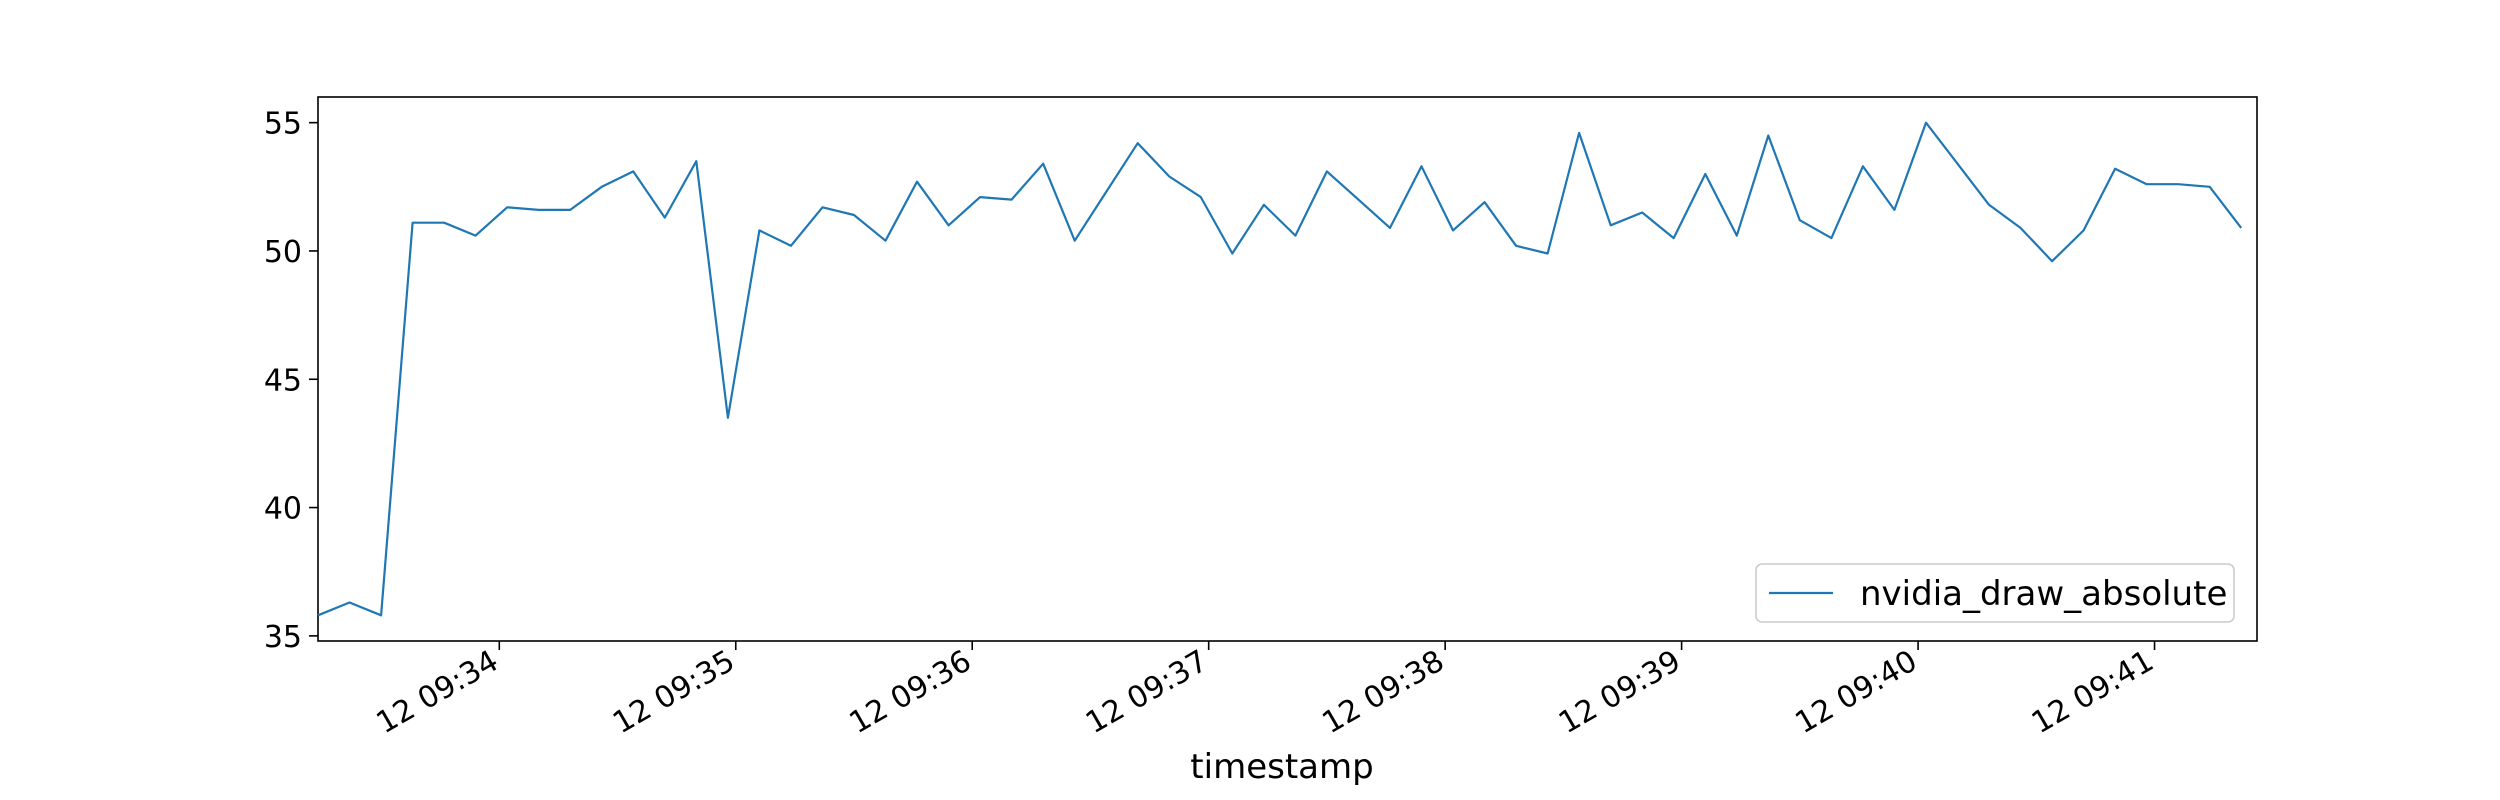  I want to click on legend-box, so click(1995, 593).